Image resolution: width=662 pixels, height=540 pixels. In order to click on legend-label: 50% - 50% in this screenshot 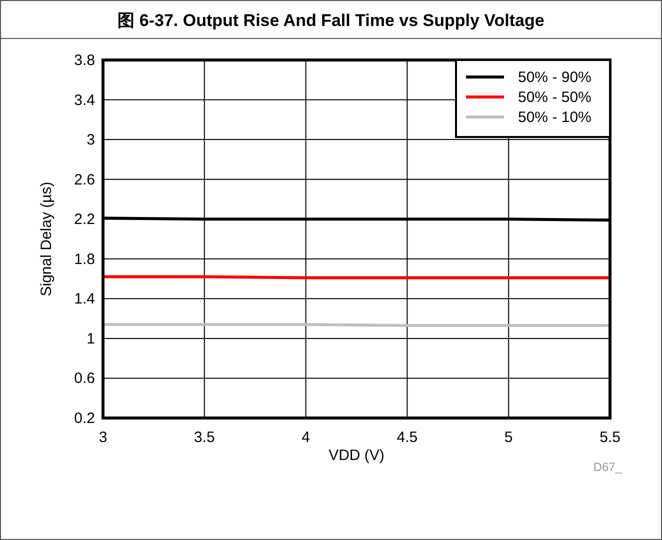, I will do `click(555, 97)`.